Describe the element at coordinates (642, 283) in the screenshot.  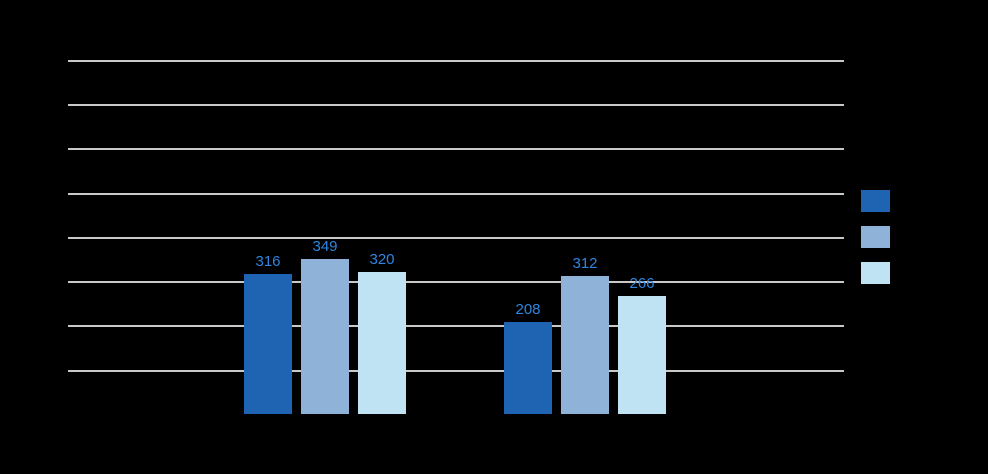
I see `bar-value-label: 266` at that location.